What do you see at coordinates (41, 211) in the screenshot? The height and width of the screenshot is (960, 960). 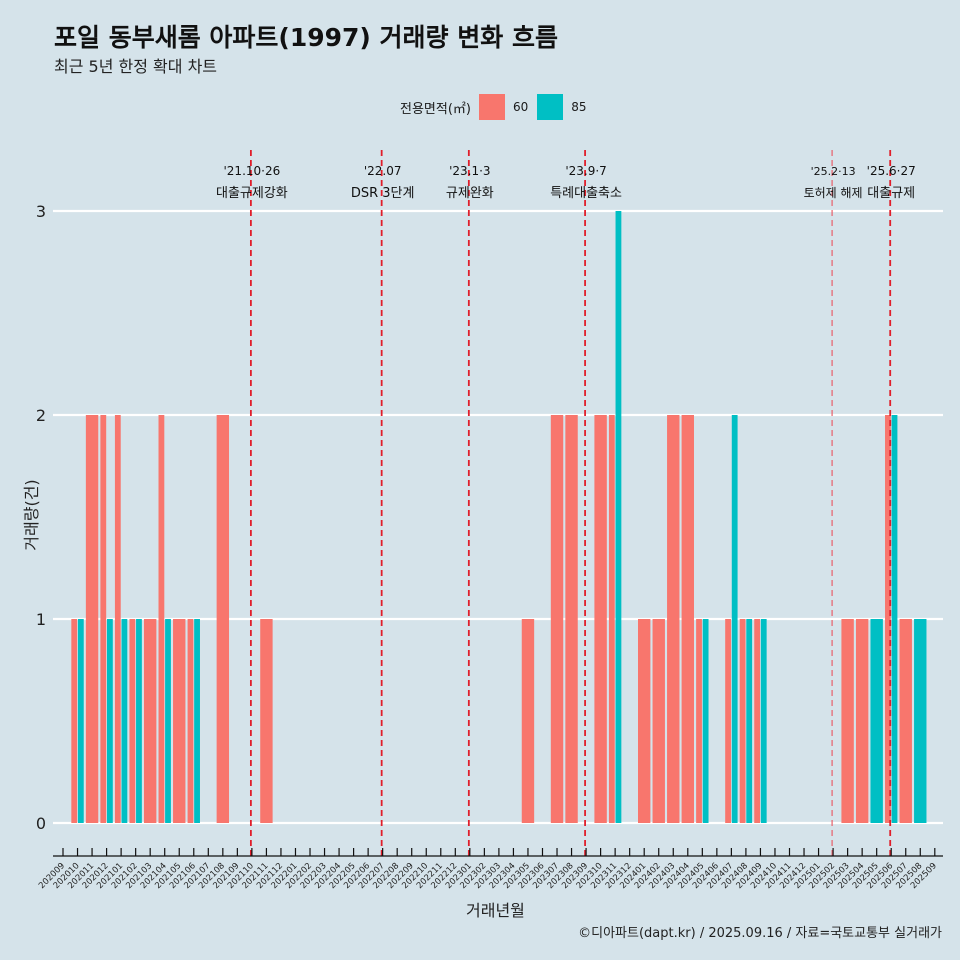 I see `y-tick-label: 3` at bounding box center [41, 211].